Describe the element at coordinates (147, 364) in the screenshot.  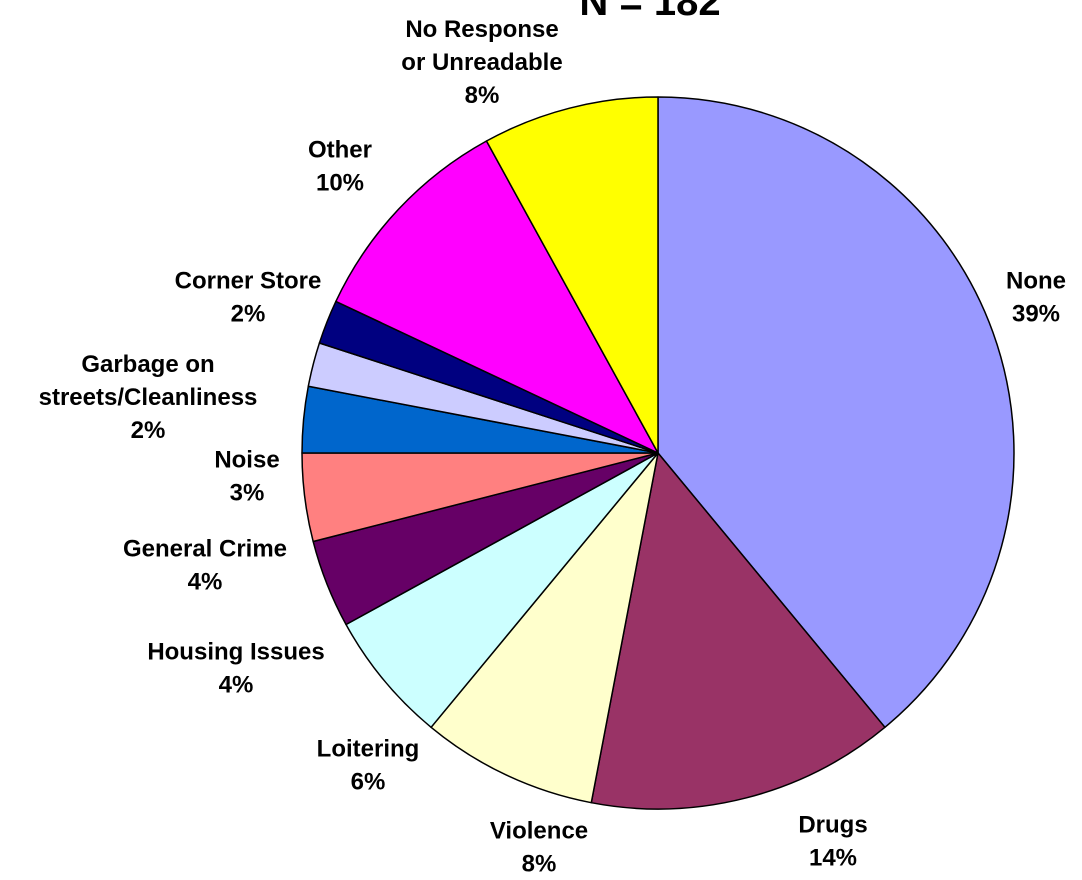
I see `pie-category-label: Garbage on` at that location.